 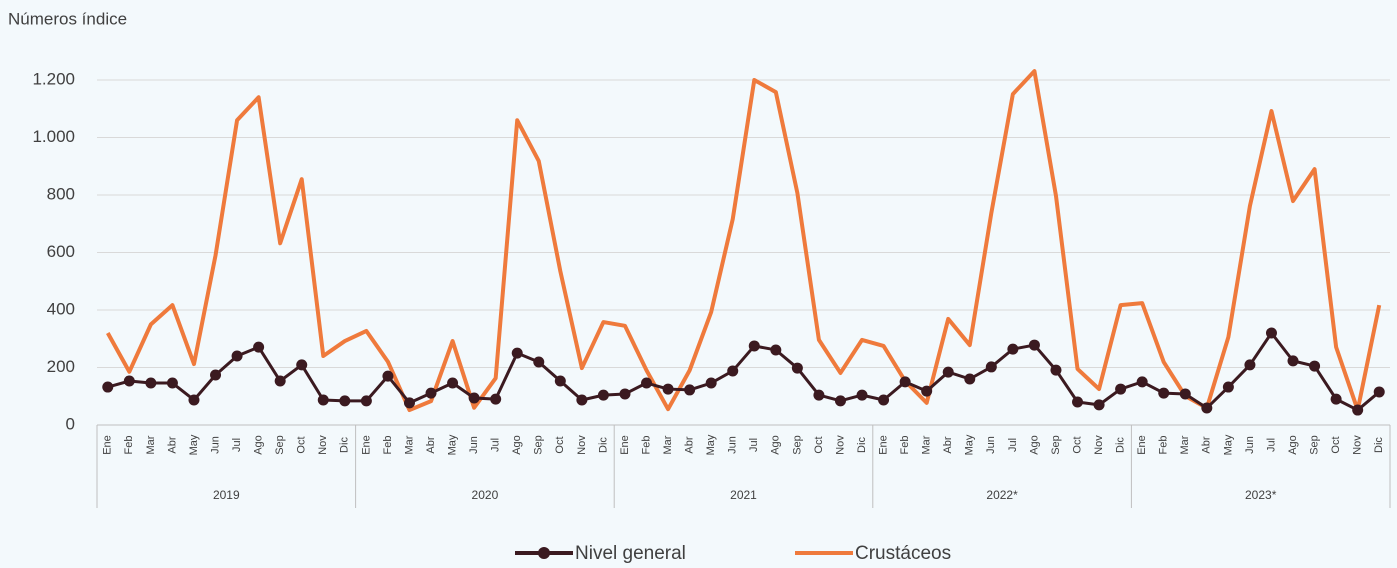 I want to click on y-tick-label: 800, so click(x=61, y=193).